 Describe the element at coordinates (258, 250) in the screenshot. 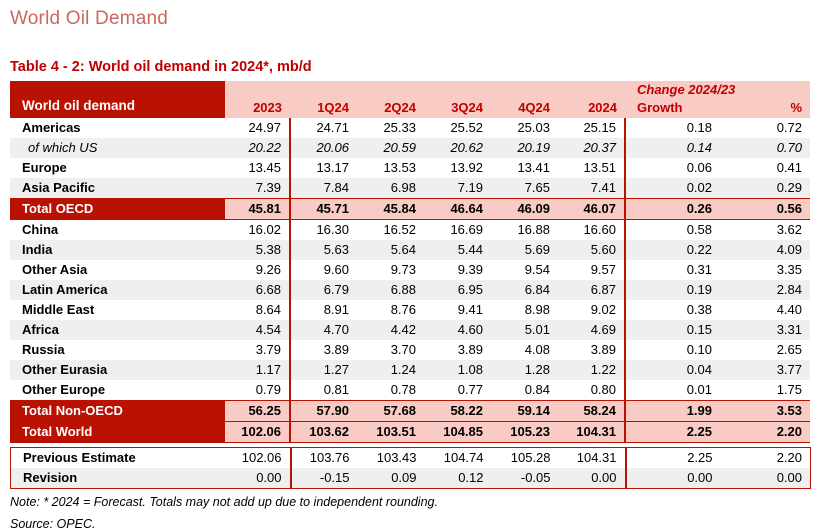

I see `cell-value: 5.38` at that location.